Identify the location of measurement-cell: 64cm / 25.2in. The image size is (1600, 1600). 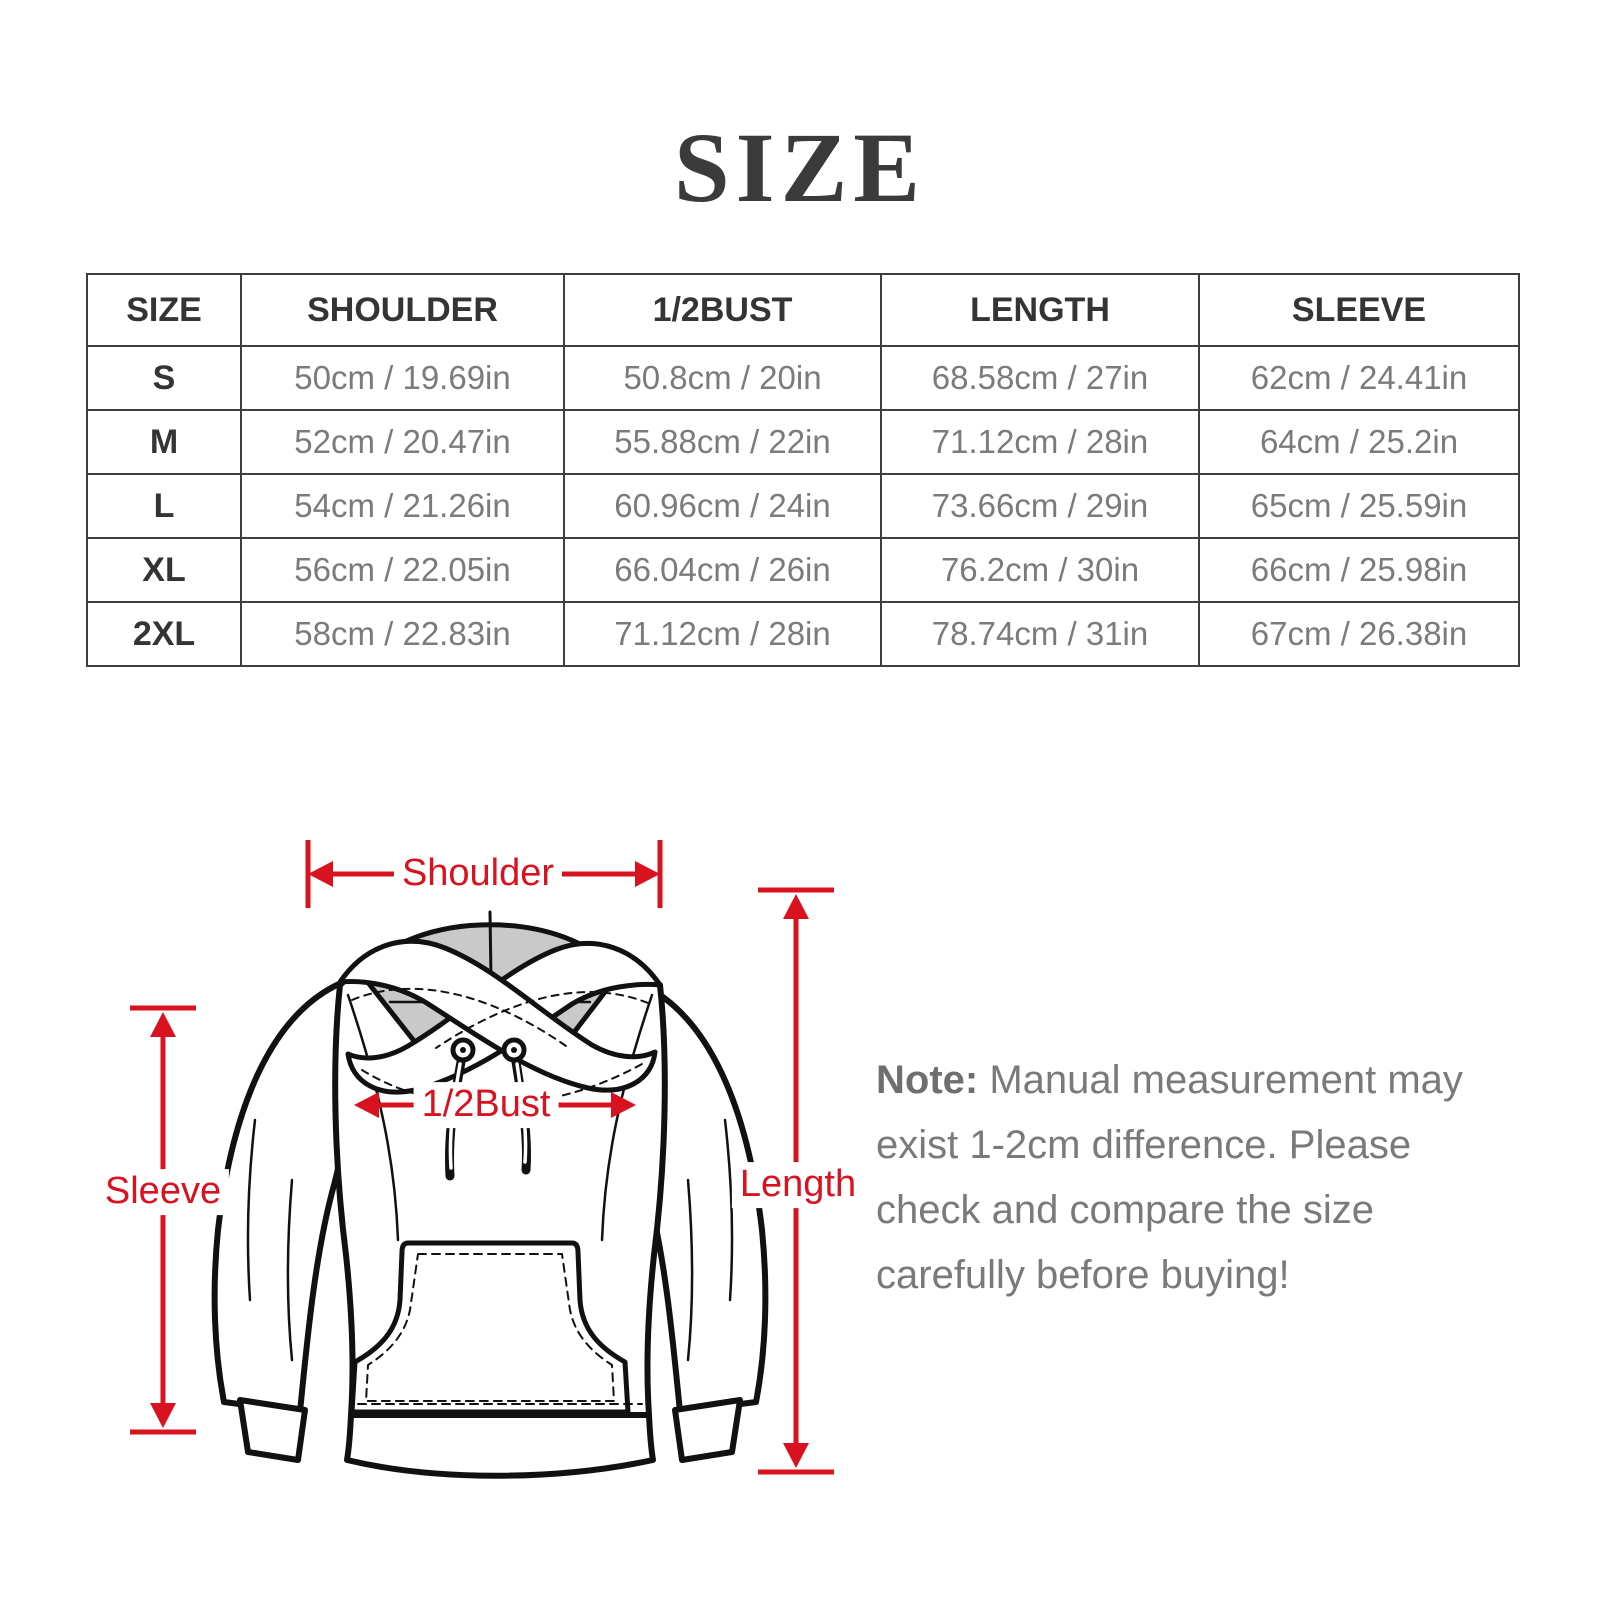
(1359, 442).